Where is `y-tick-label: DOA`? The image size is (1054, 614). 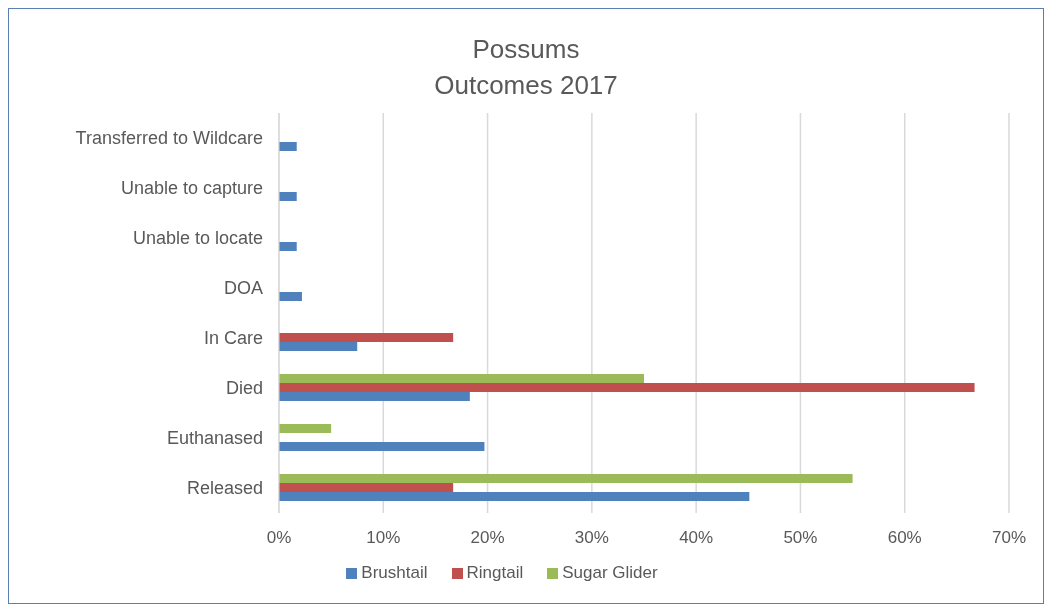
y-tick-label: DOA is located at coordinates (243, 288).